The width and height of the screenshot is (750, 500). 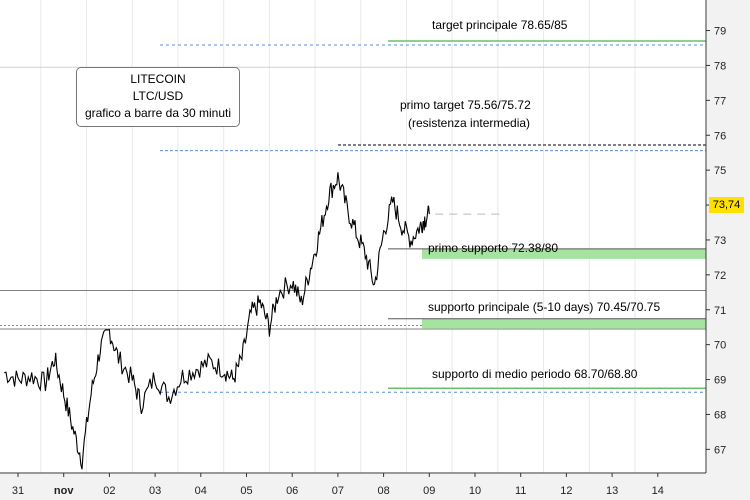 I want to click on y-tick-label: 69, so click(x=720, y=381).